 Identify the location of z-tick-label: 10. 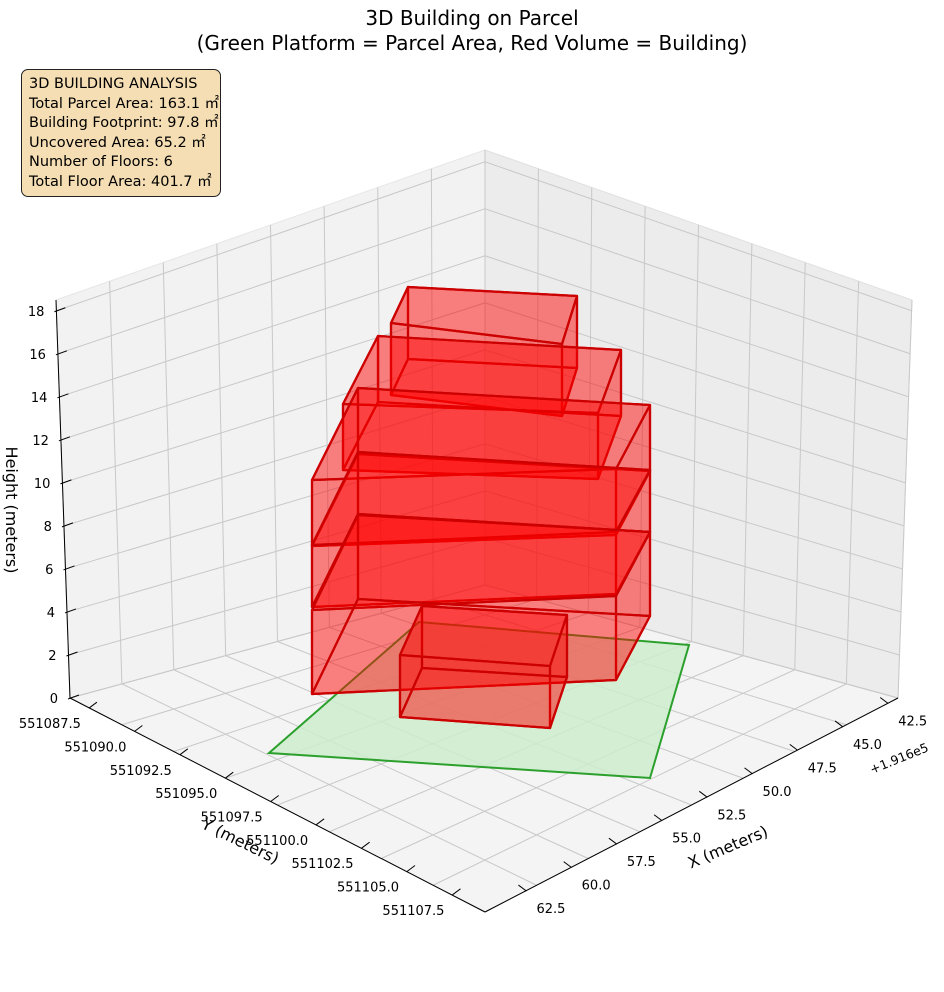
(42, 484).